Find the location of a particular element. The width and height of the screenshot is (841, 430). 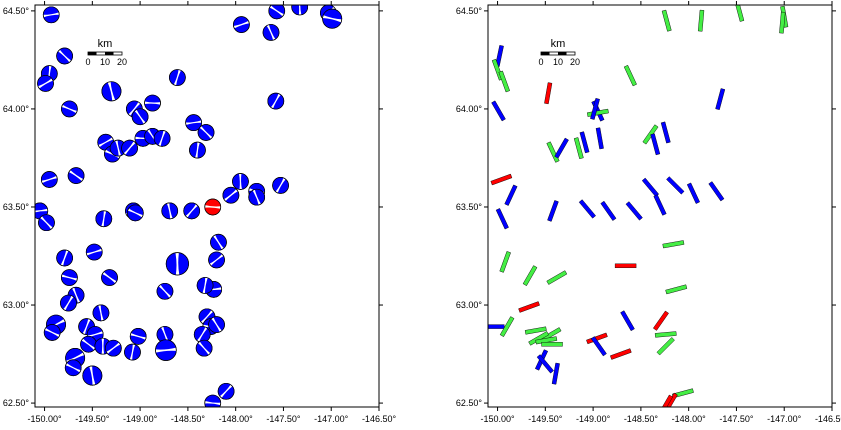

x-tick-label: -150.00° is located at coordinates (44, 419).